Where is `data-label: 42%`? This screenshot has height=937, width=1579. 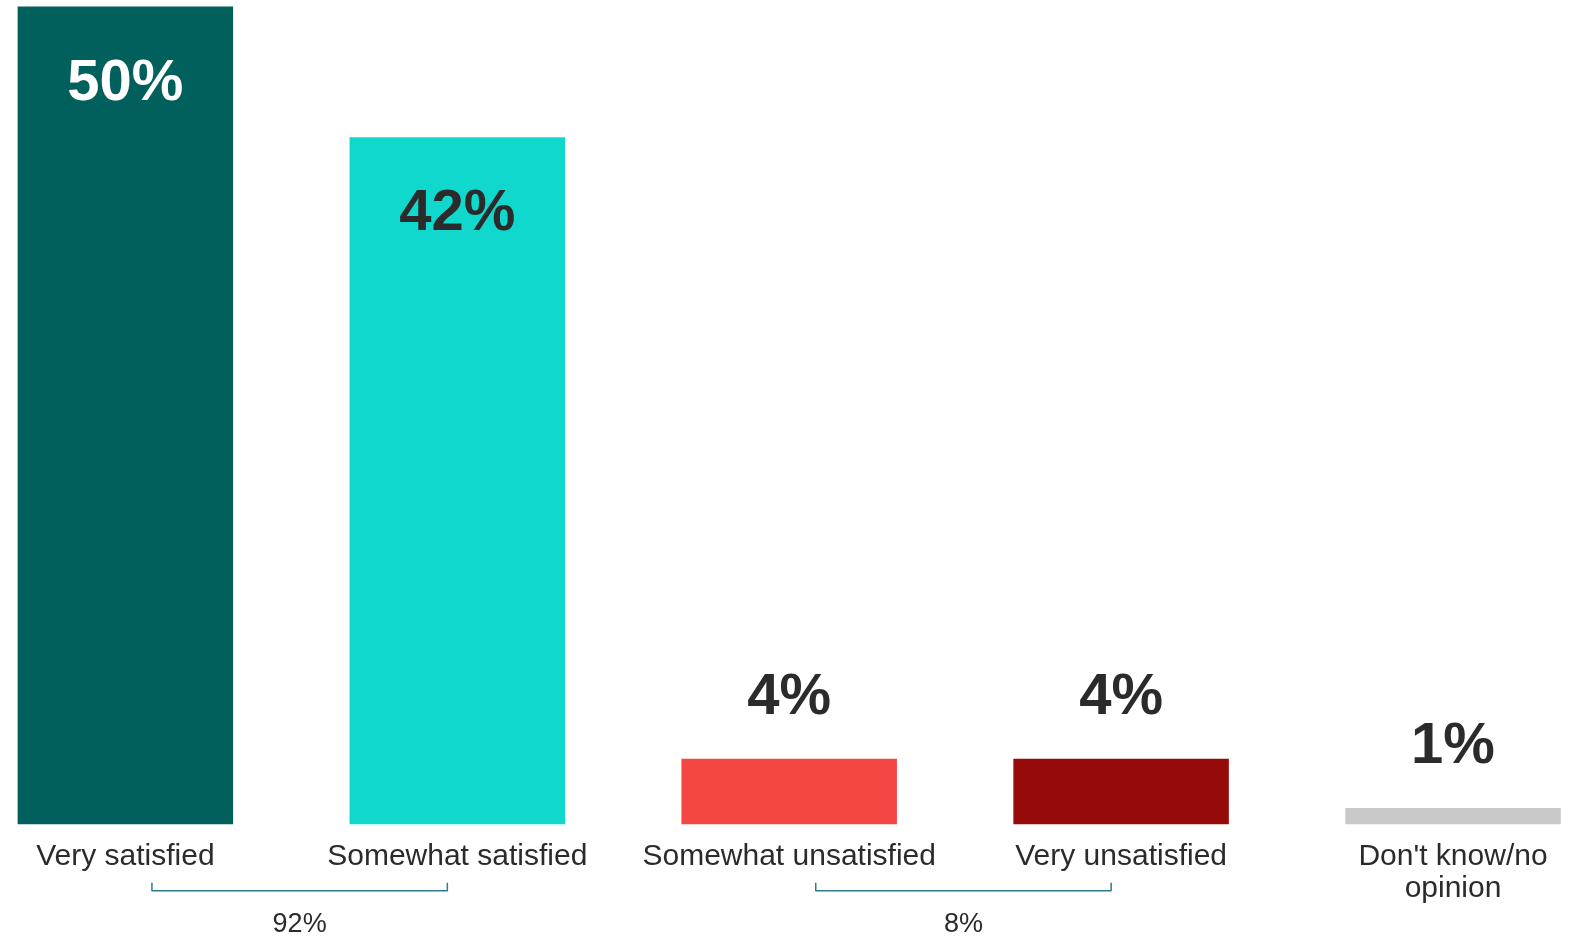 data-label: 42% is located at coordinates (457, 210).